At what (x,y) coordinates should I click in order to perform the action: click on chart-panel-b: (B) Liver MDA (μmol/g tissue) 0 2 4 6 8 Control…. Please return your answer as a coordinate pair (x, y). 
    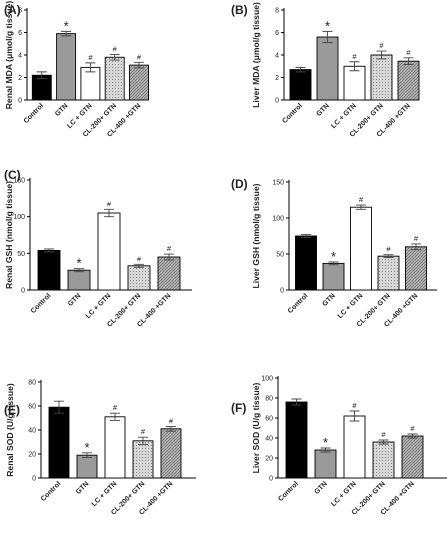
    Looking at the image, I should click on (325, 70).